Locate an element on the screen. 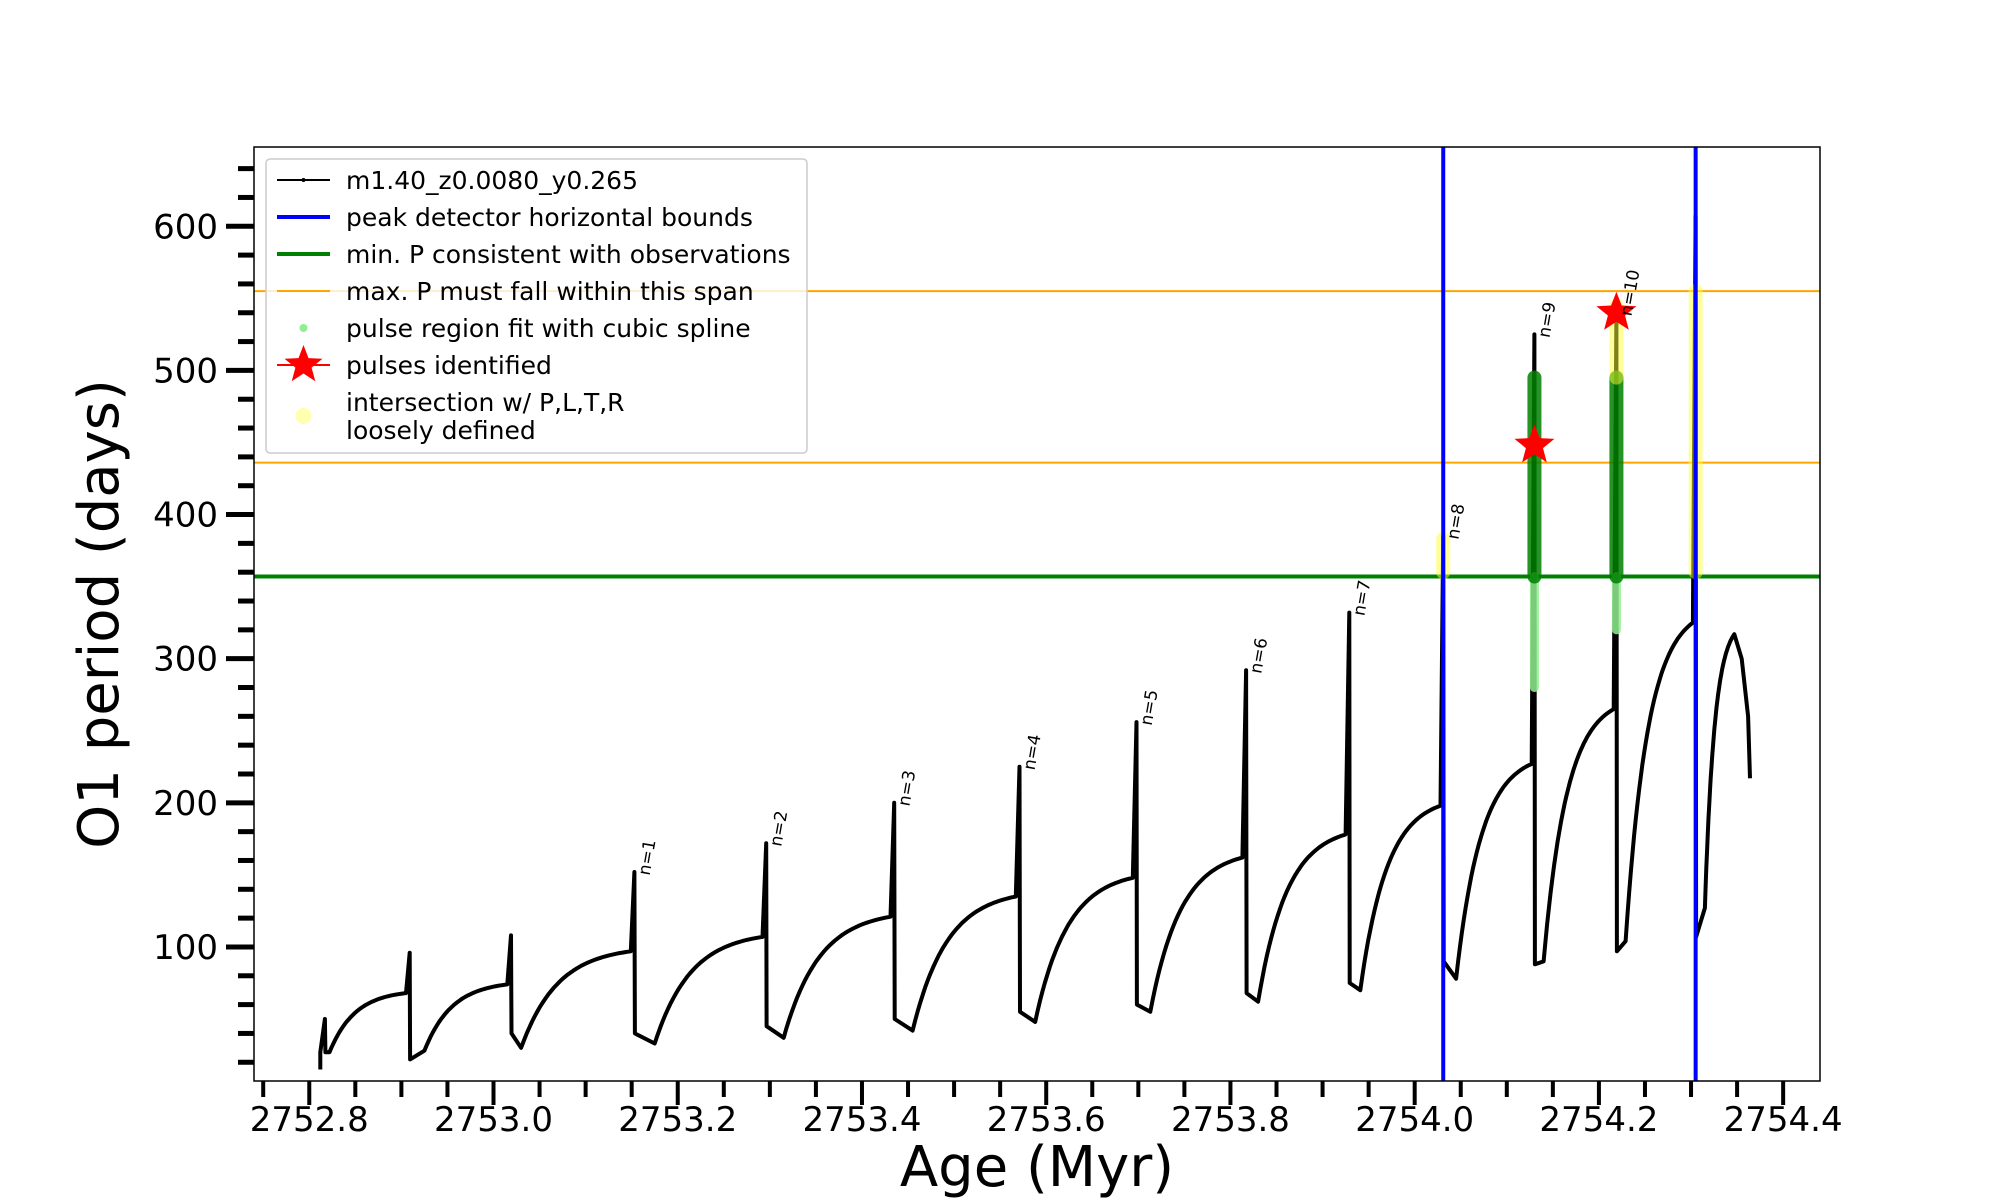 Image resolution: width=2000 pixels, height=1200 pixels. legend-swatch-circle is located at coordinates (303, 416).